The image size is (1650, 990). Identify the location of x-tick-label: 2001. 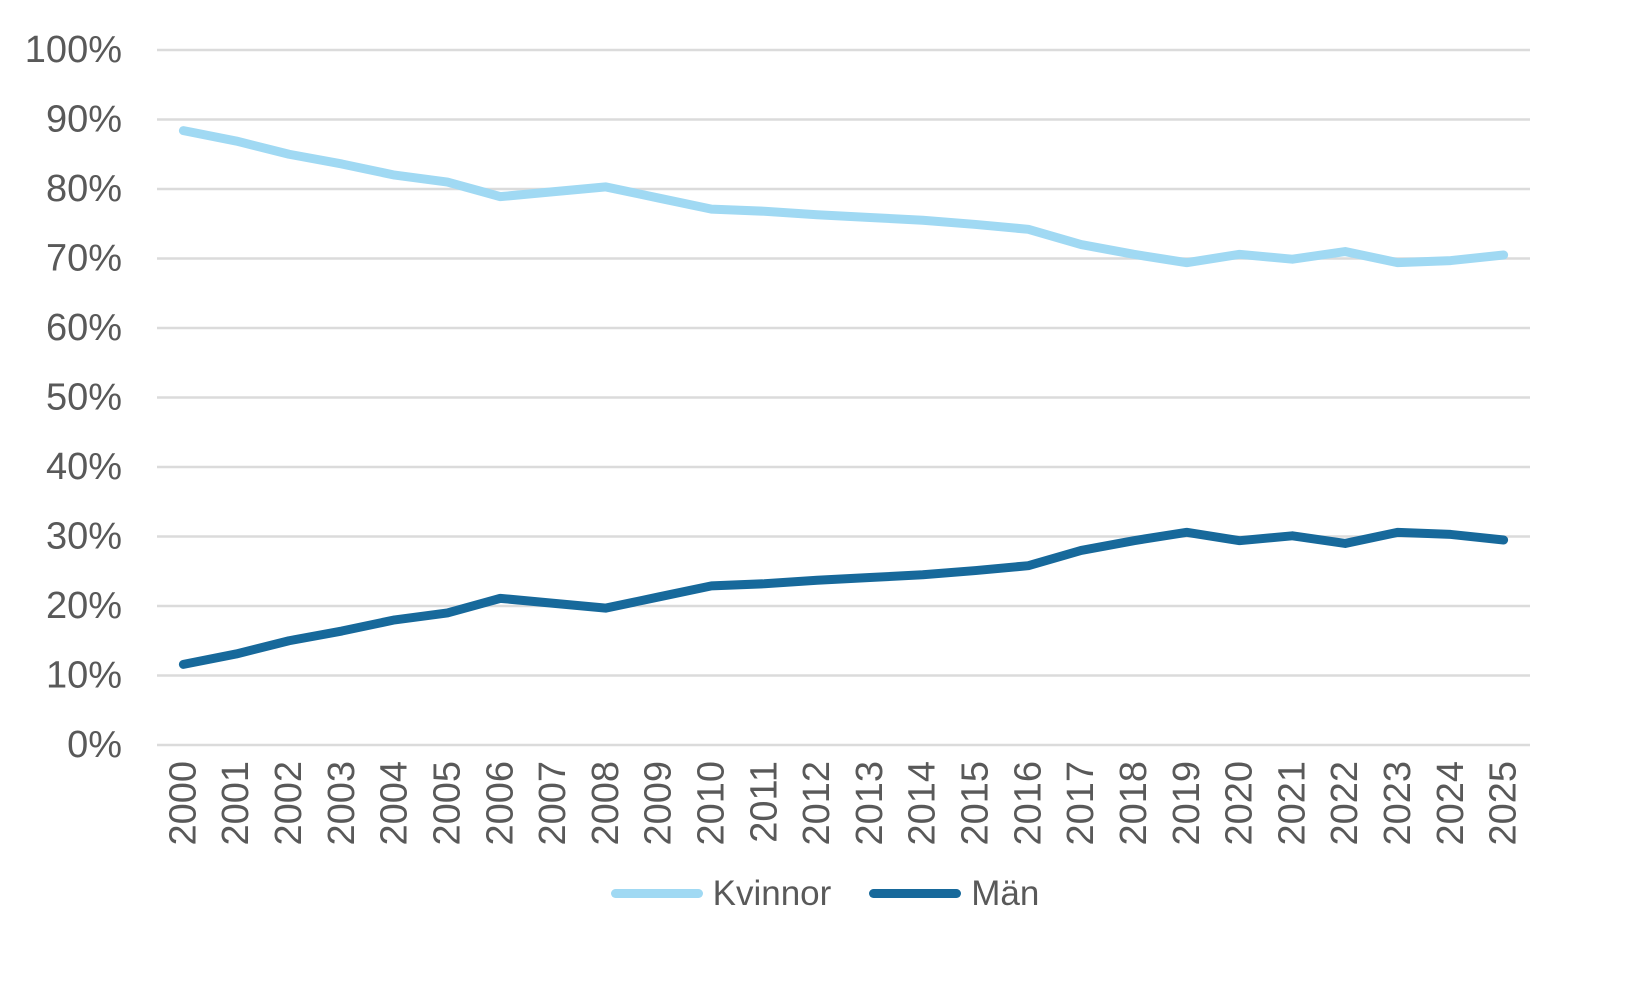
(236, 803).